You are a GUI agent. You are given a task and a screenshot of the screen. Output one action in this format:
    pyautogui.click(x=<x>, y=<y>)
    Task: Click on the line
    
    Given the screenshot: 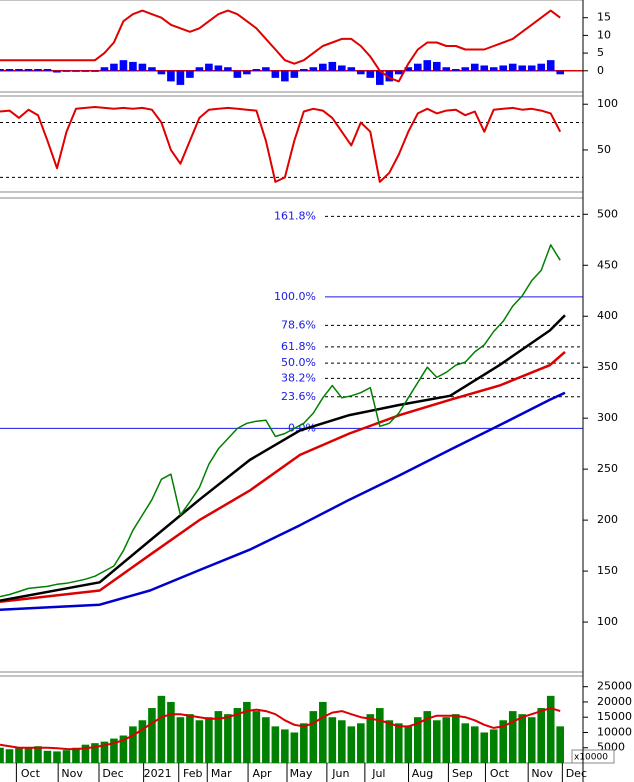 What is the action you would take?
    pyautogui.click(x=280, y=729)
    